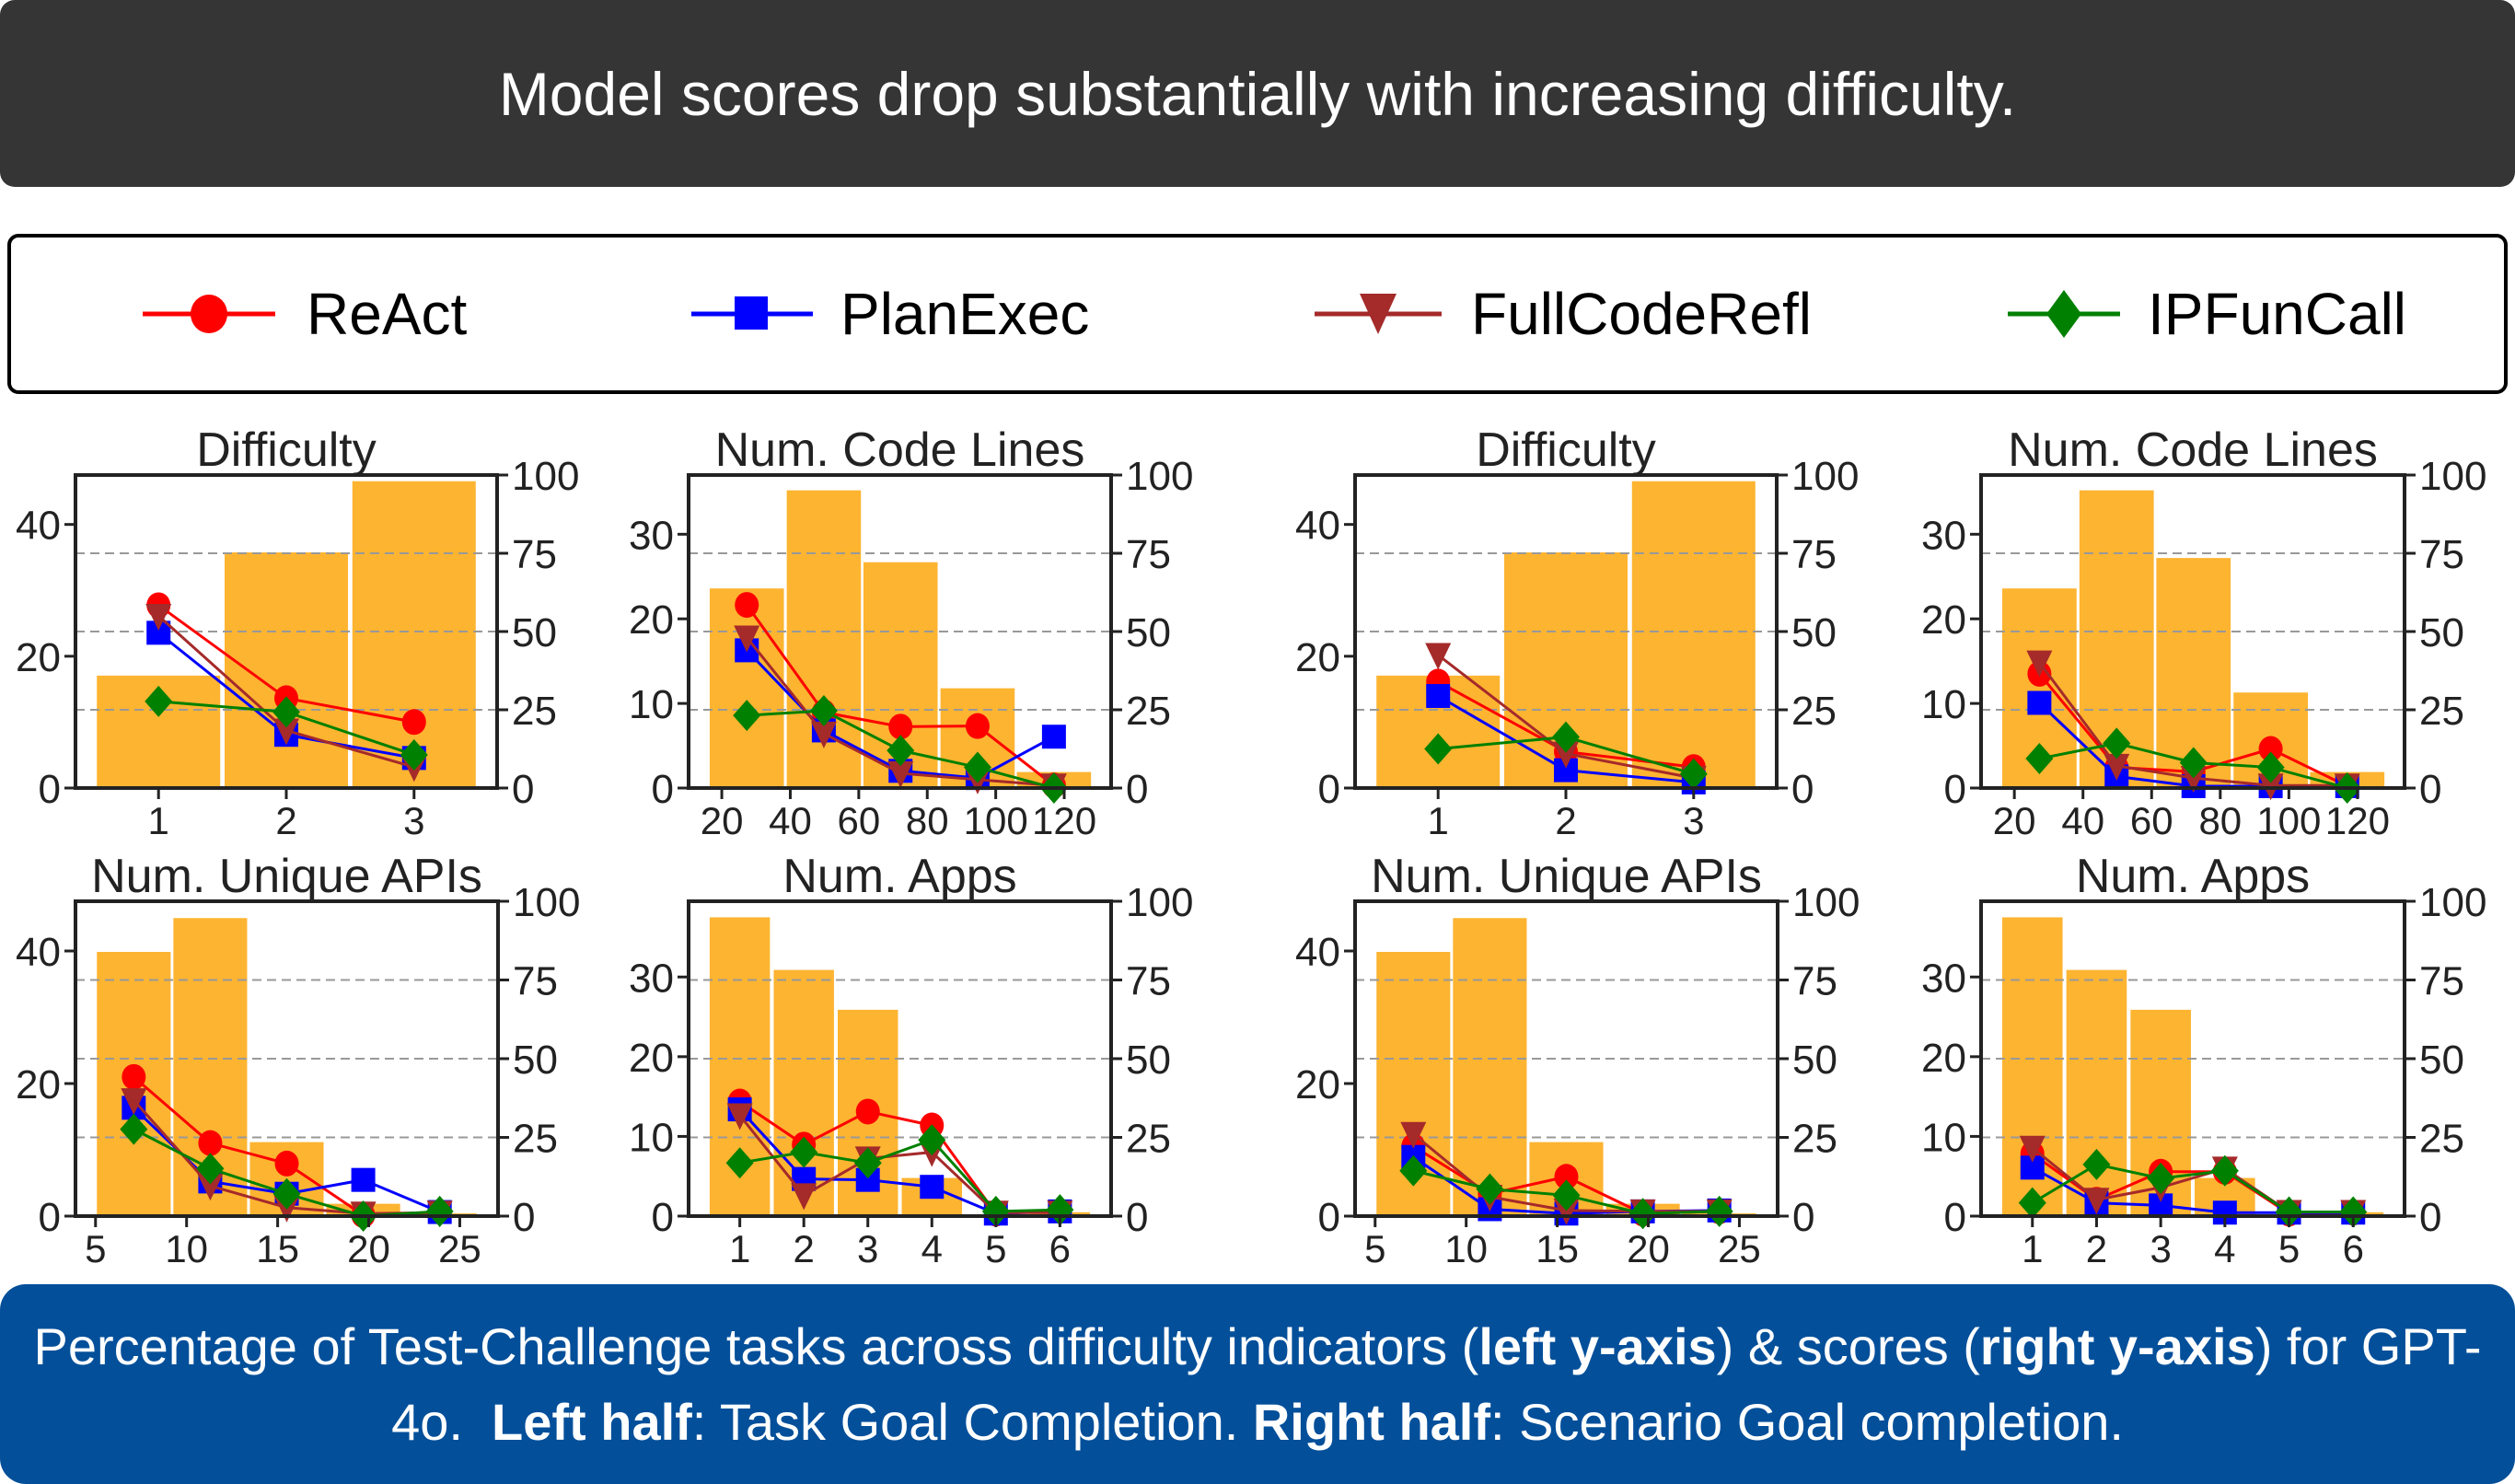 This screenshot has height=1484, width=2515. What do you see at coordinates (1577, 1060) in the screenshot?
I see `subplot-7: Num. Unique APIs 0 20 40 0 25 50 75 100 5 10 15 20 25` at bounding box center [1577, 1060].